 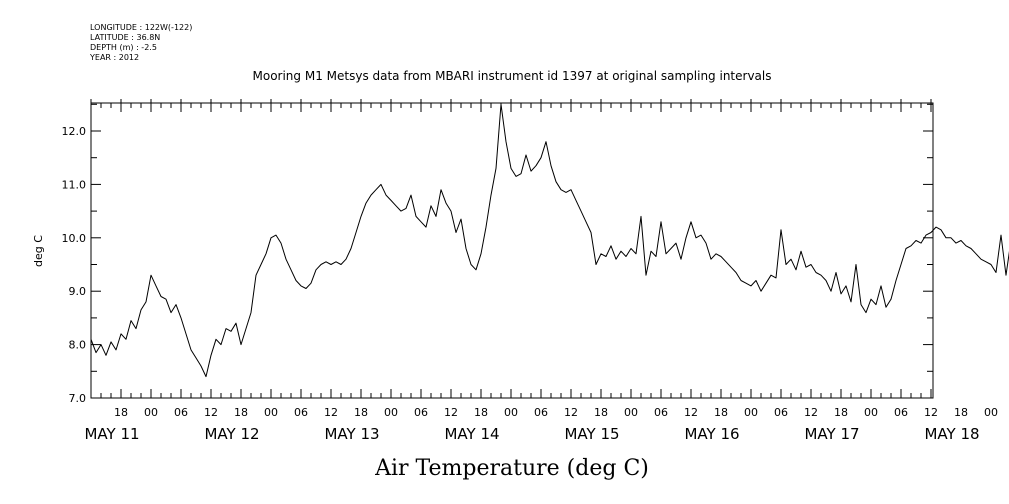 What do you see at coordinates (78, 398) in the screenshot?
I see `y-tick-label: 7.0` at bounding box center [78, 398].